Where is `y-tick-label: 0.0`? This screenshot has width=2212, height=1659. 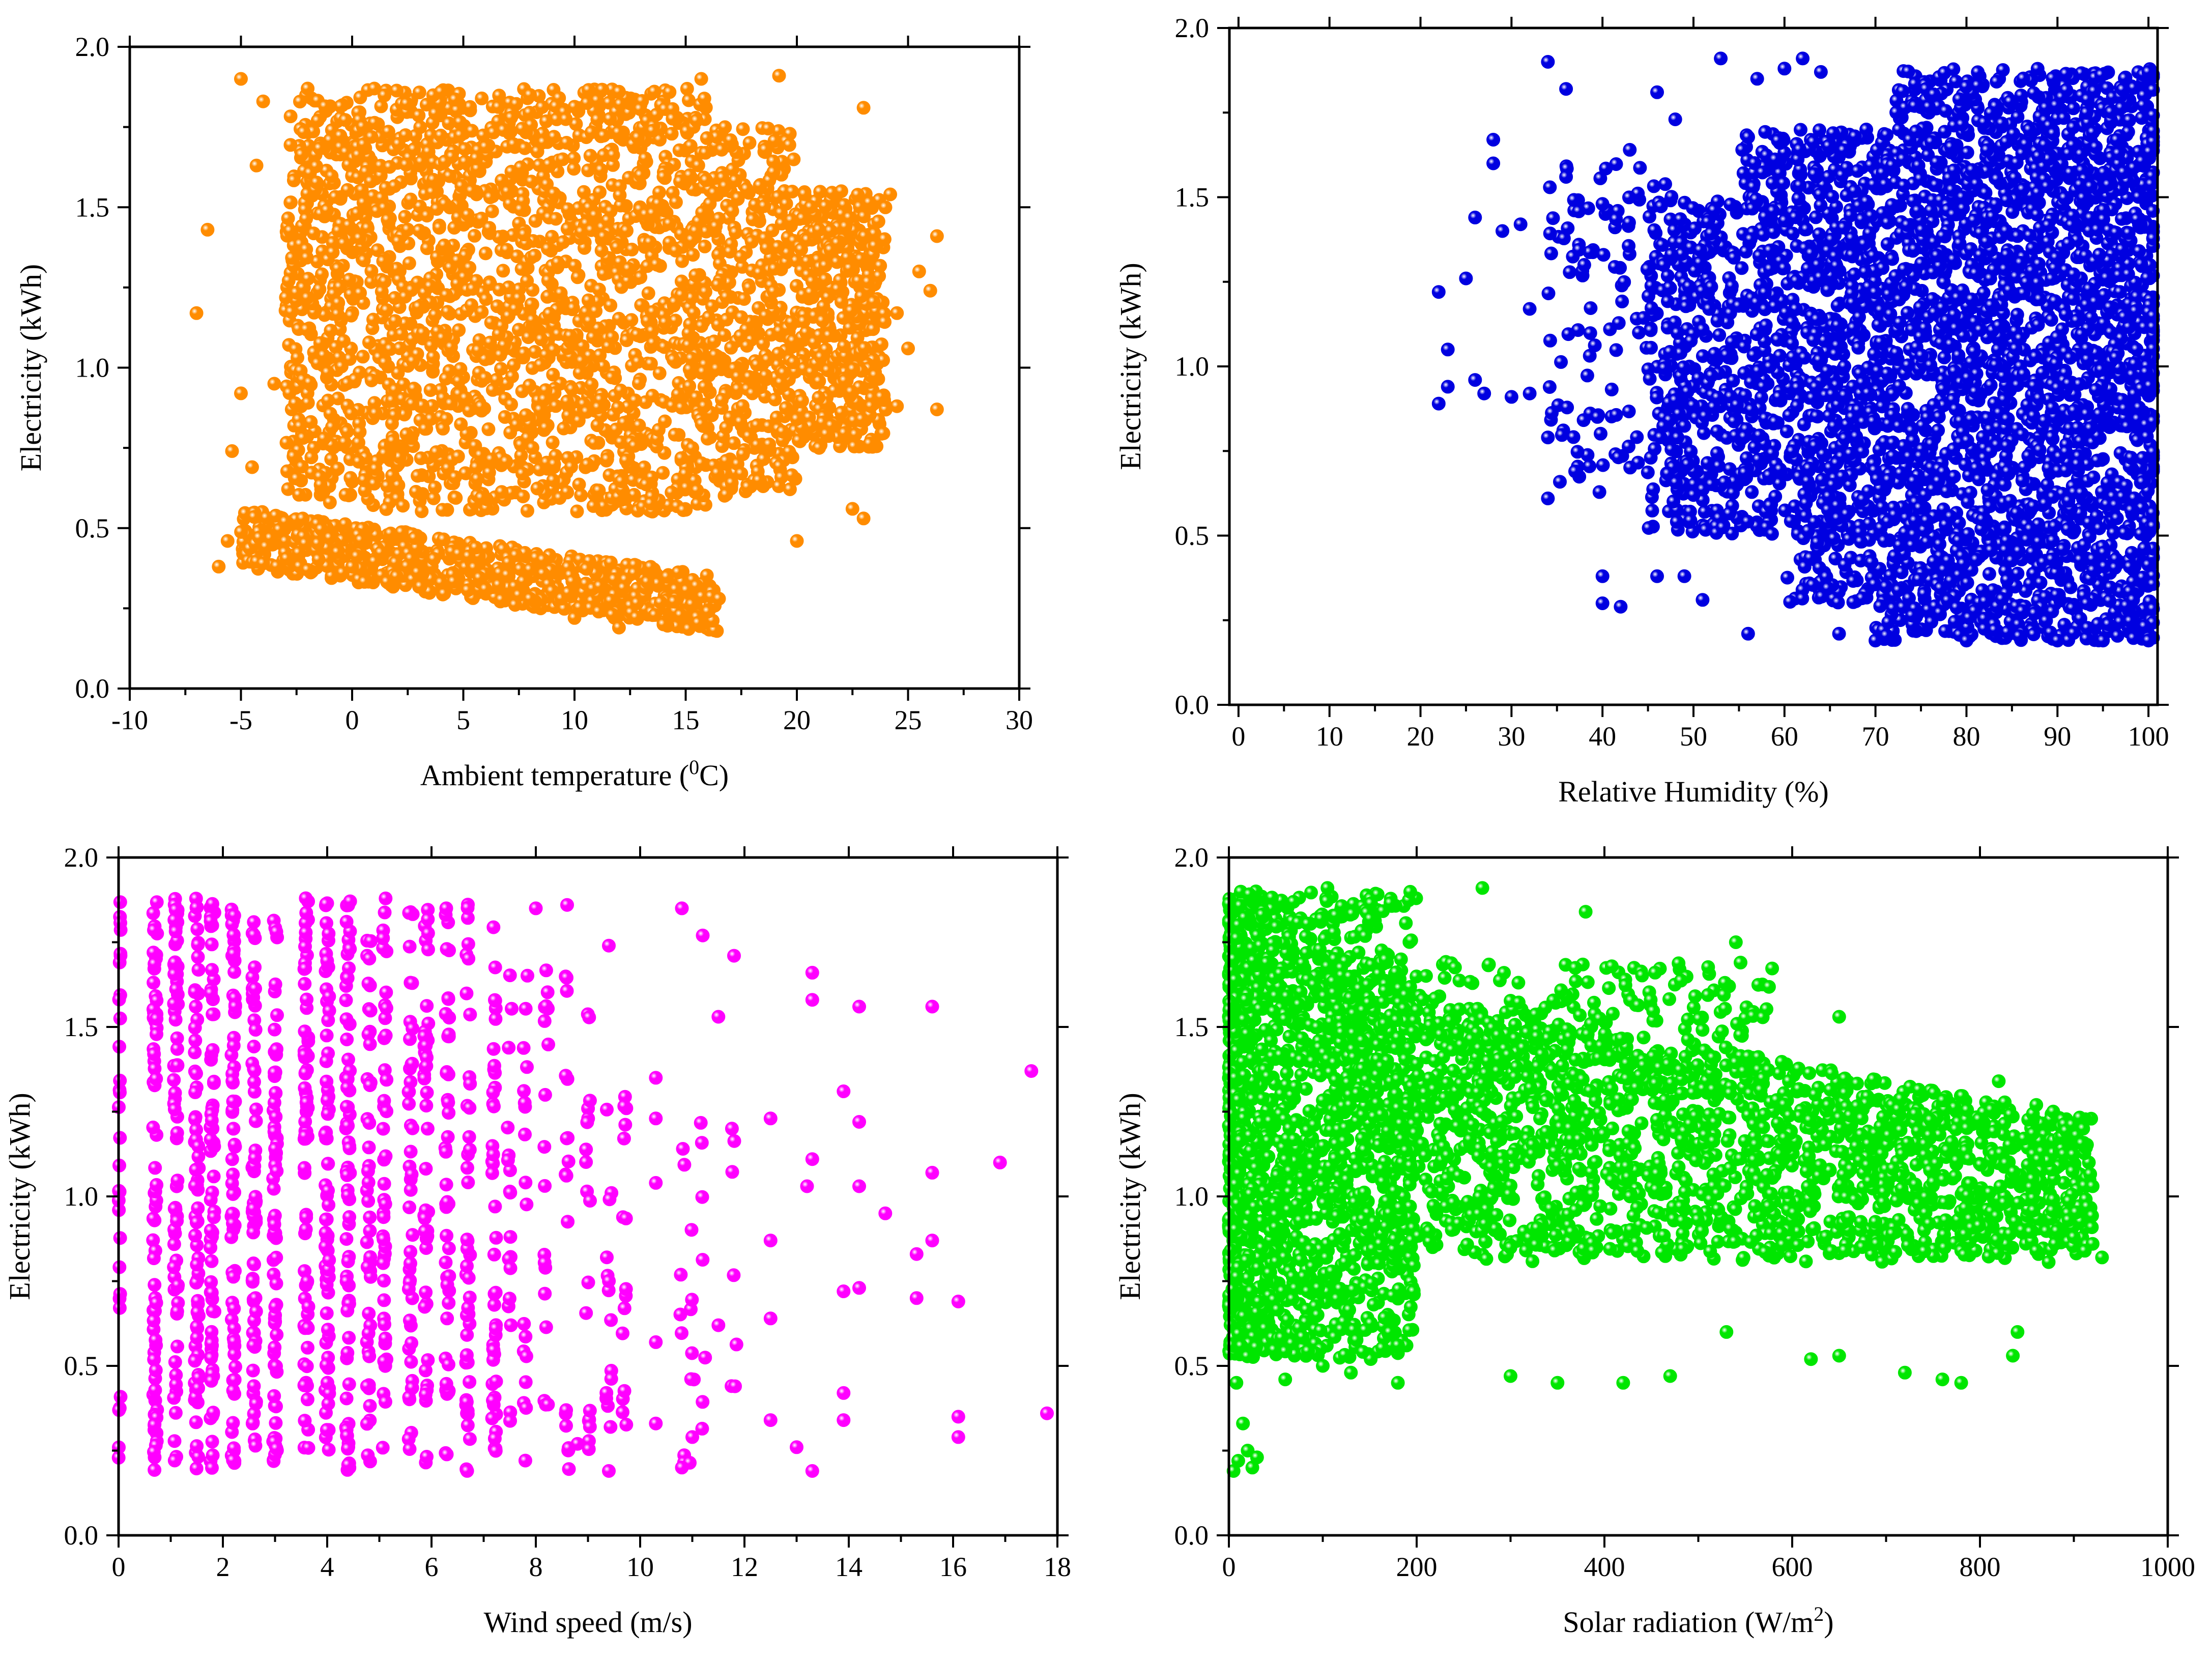 y-tick-label: 0.0 is located at coordinates (93, 688).